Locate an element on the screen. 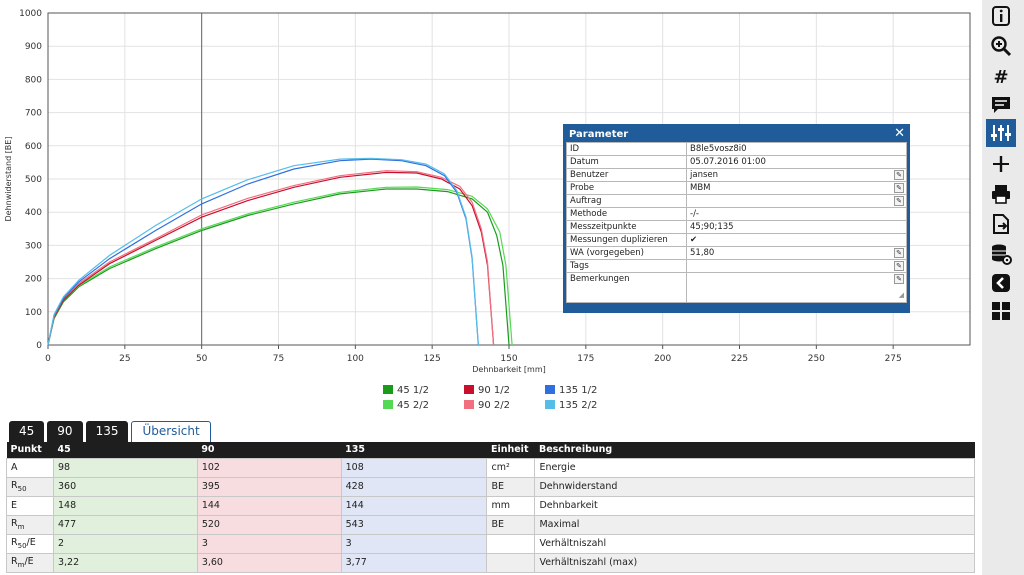  parameter-row: Bemerkungen ✎ ◢ is located at coordinates (736, 287).